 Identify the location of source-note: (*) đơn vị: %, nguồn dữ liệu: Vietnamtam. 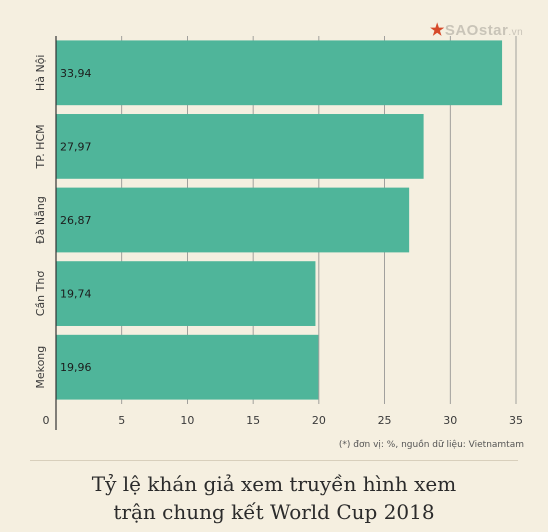
(431, 445).